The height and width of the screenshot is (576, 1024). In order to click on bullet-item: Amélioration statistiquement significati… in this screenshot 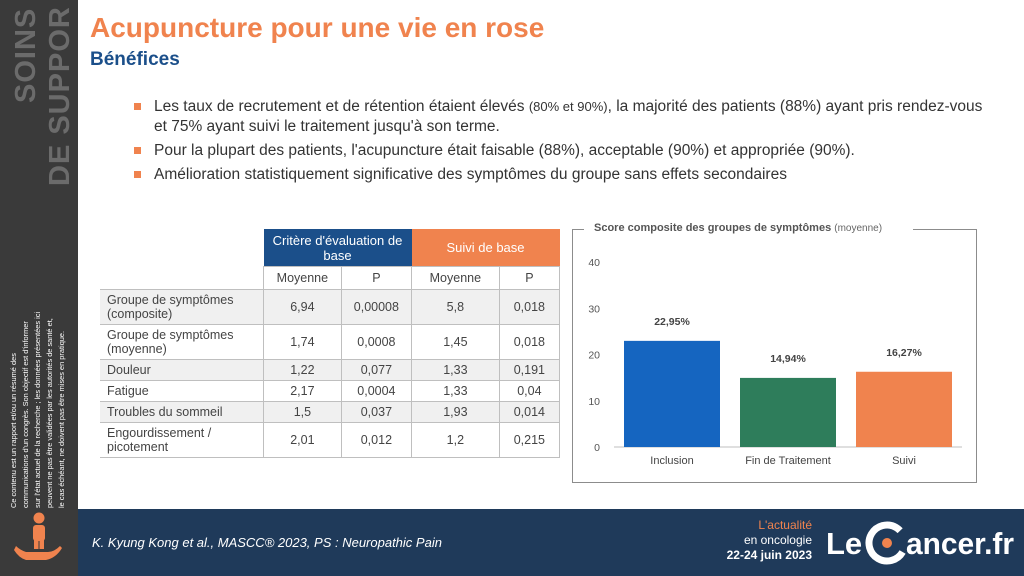, I will do `click(562, 175)`.